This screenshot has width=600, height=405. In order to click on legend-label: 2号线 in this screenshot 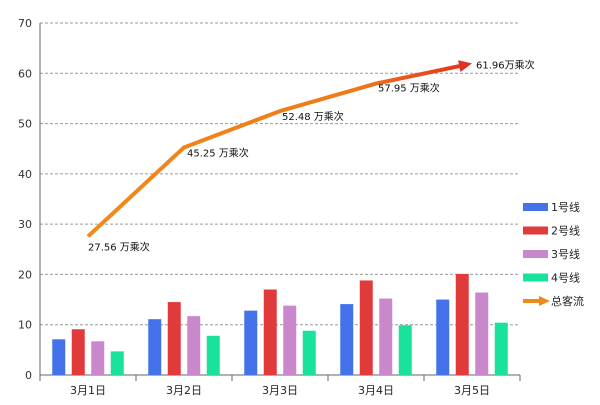, I will do `click(565, 231)`.